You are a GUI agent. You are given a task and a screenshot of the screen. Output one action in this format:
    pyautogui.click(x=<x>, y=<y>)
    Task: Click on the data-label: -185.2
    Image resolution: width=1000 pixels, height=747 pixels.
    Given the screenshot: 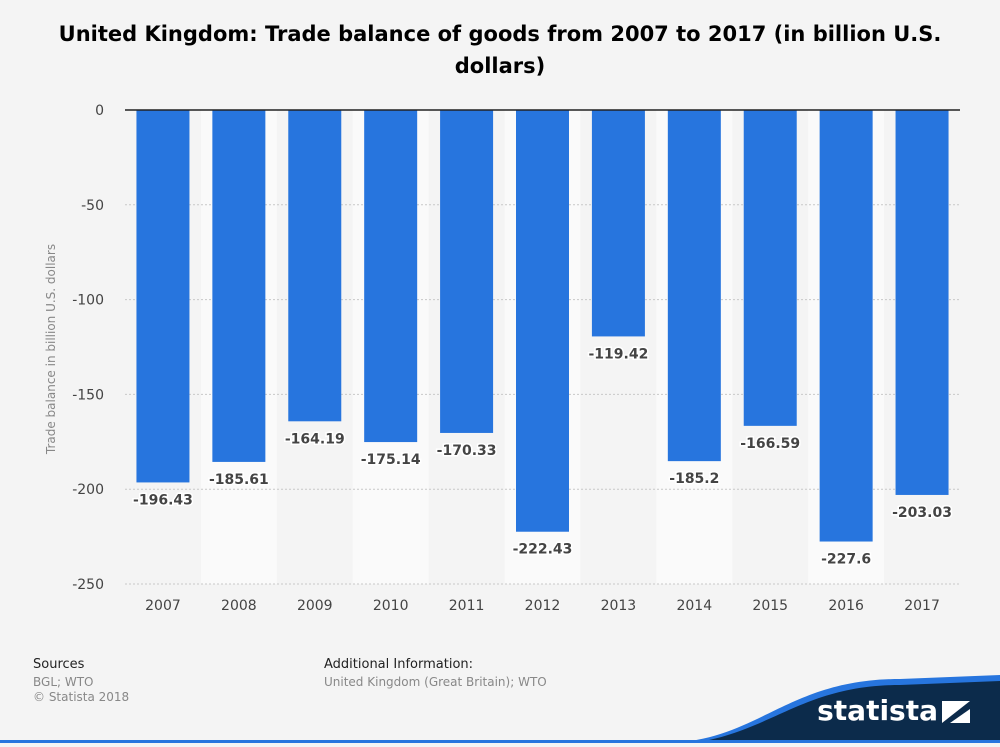 What is the action you would take?
    pyautogui.click(x=694, y=479)
    